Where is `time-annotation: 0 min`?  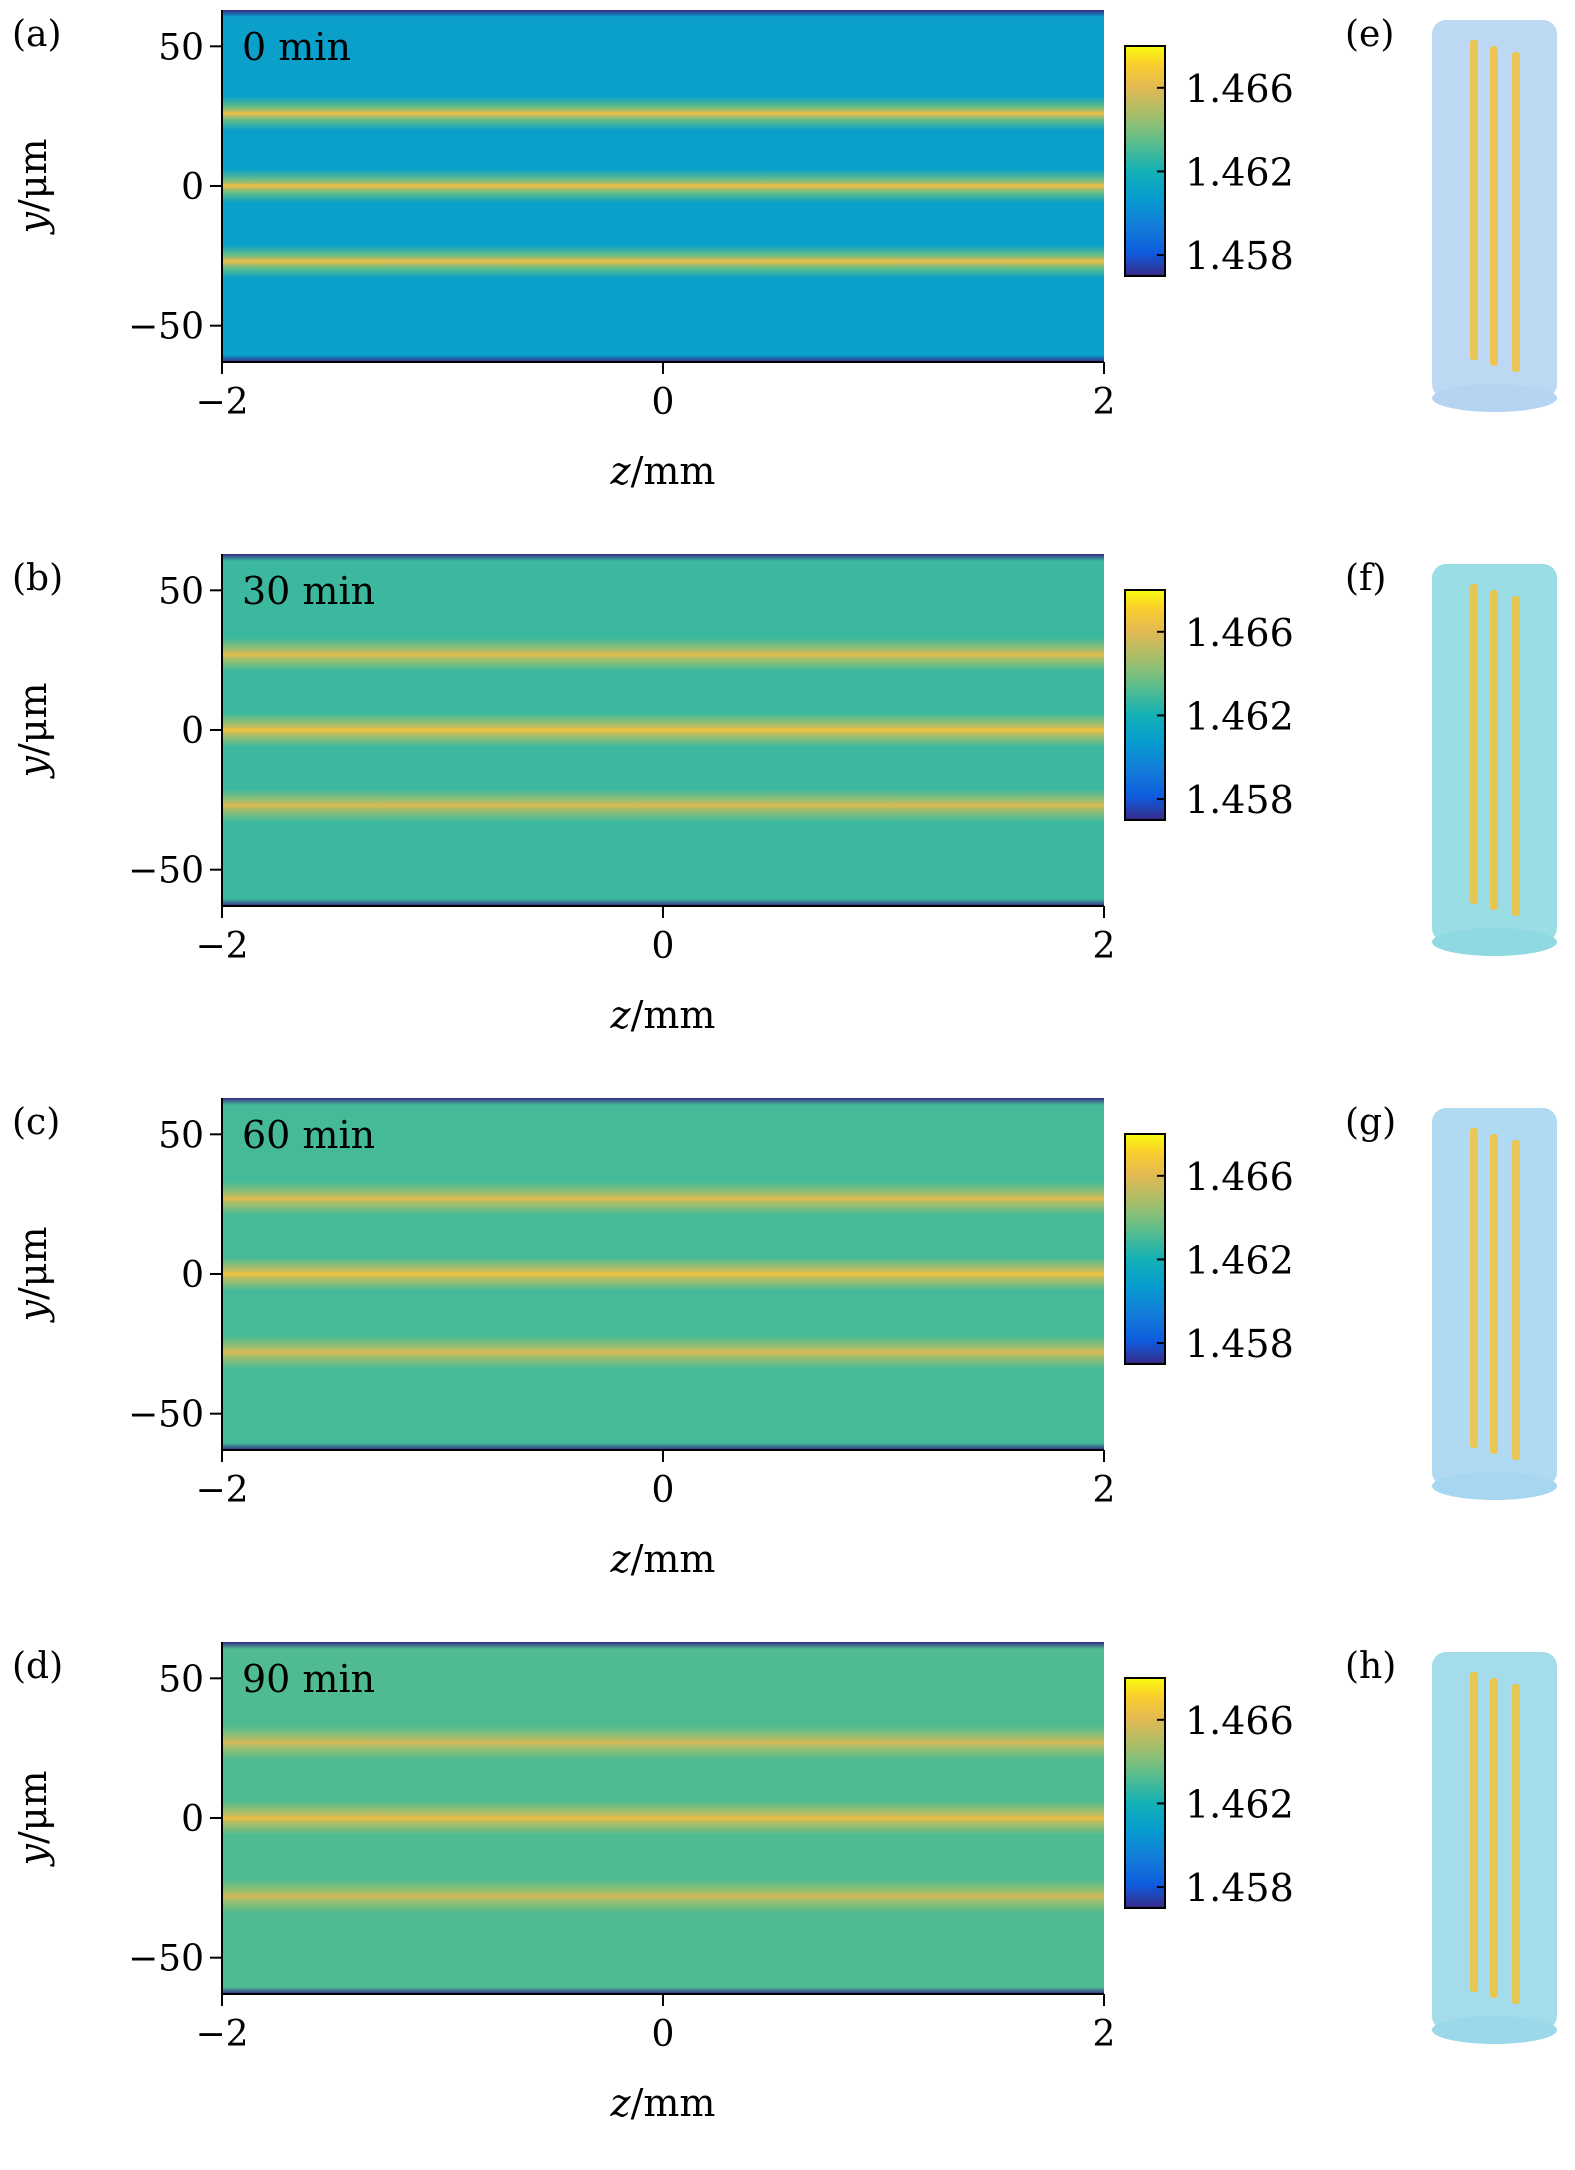
time-annotation: 0 min is located at coordinates (296, 47).